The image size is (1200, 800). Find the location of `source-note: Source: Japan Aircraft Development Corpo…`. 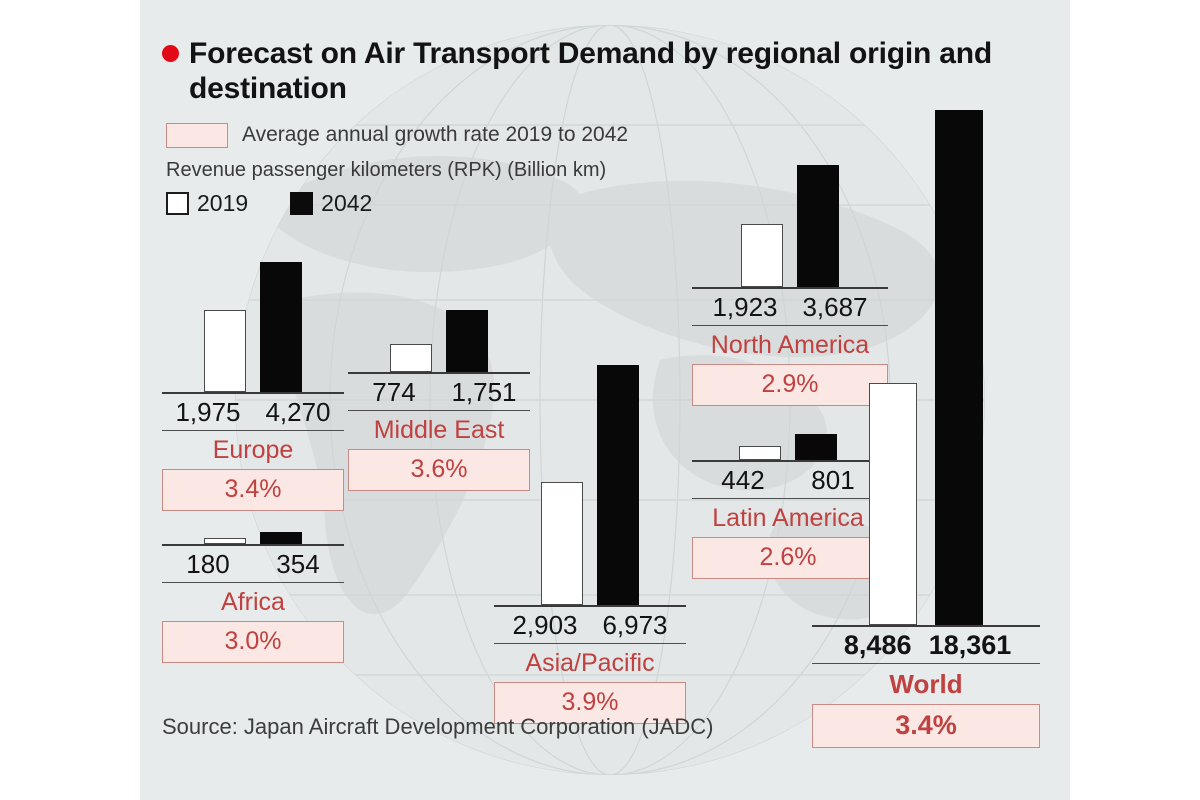

source-note: Source: Japan Aircraft Development Corpo… is located at coordinates (438, 726).